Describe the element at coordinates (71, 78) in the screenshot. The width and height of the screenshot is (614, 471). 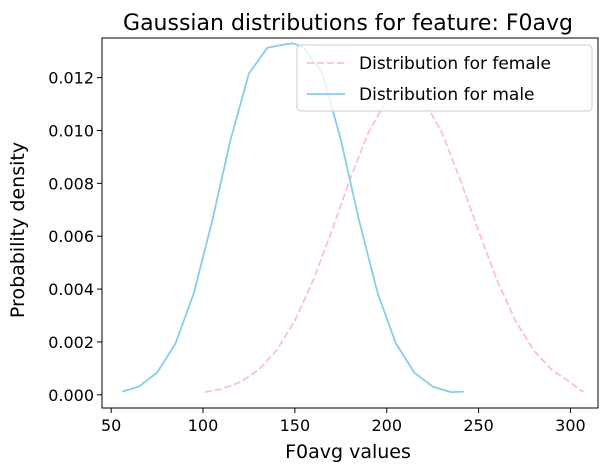
I see `y-tick-label: 0.012` at that location.